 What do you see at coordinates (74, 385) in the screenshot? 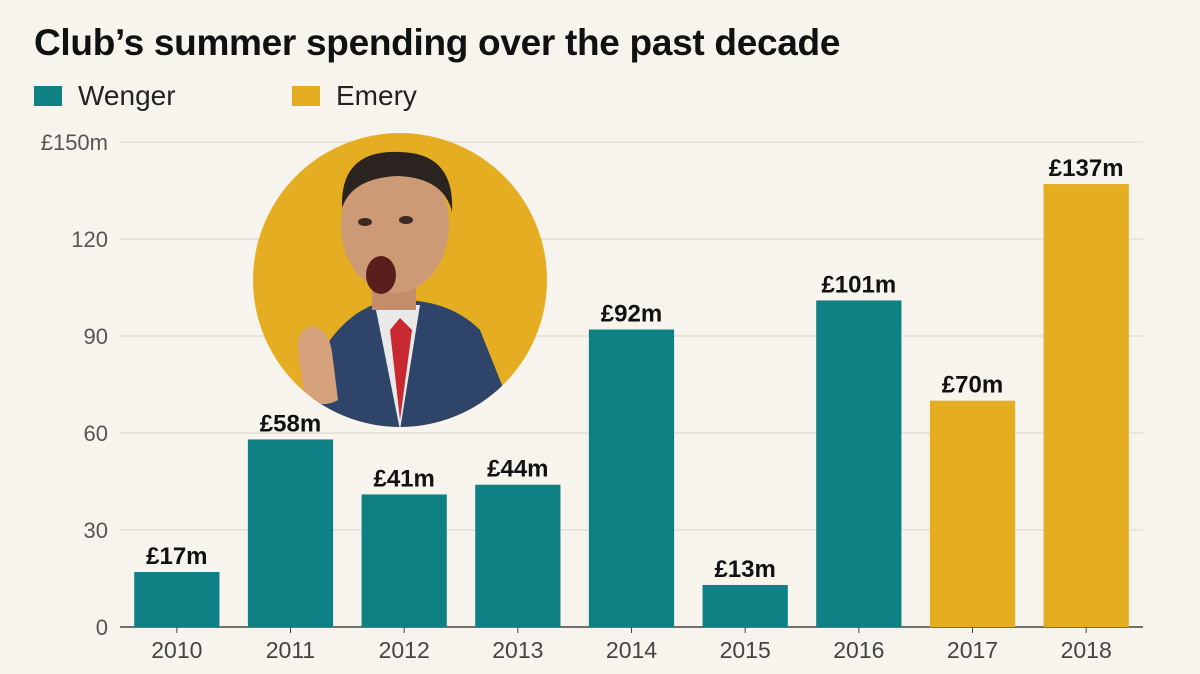
I see `y-axis-ticks: 0 30 60 90 120 £150m` at bounding box center [74, 385].